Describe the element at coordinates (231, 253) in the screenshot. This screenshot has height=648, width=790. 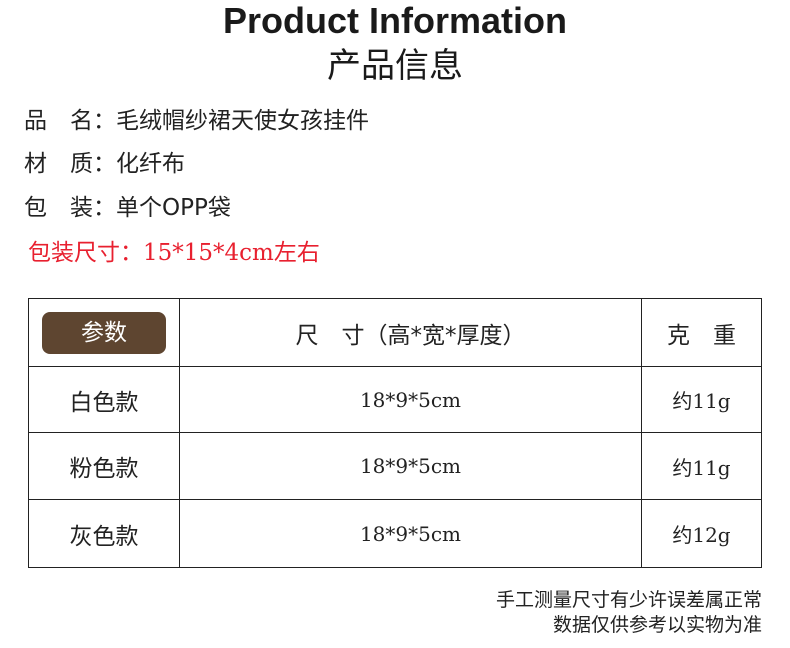
I see `info-value: 15*15*4cm左右` at that location.